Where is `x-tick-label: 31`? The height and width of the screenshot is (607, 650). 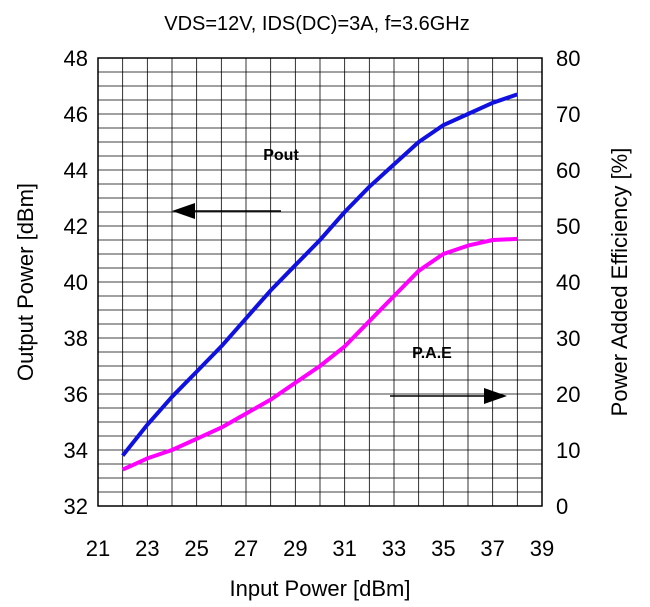
x-tick-label: 31 is located at coordinates (344, 548).